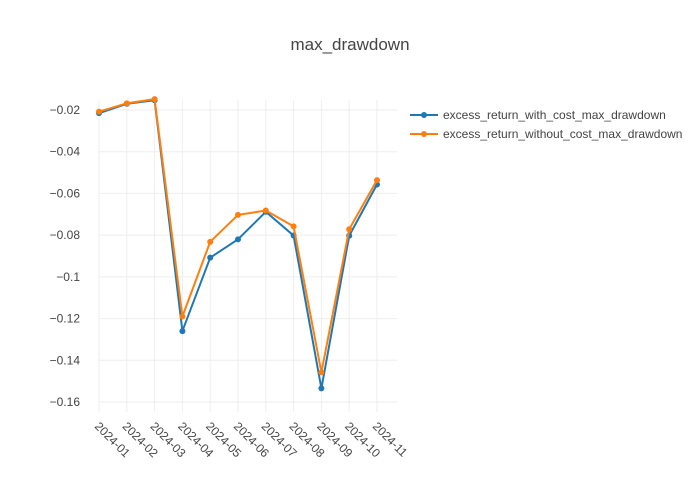 This screenshot has height=500, width=700. Describe the element at coordinates (65, 319) in the screenshot. I see `y-tick-label: −0.12` at that location.